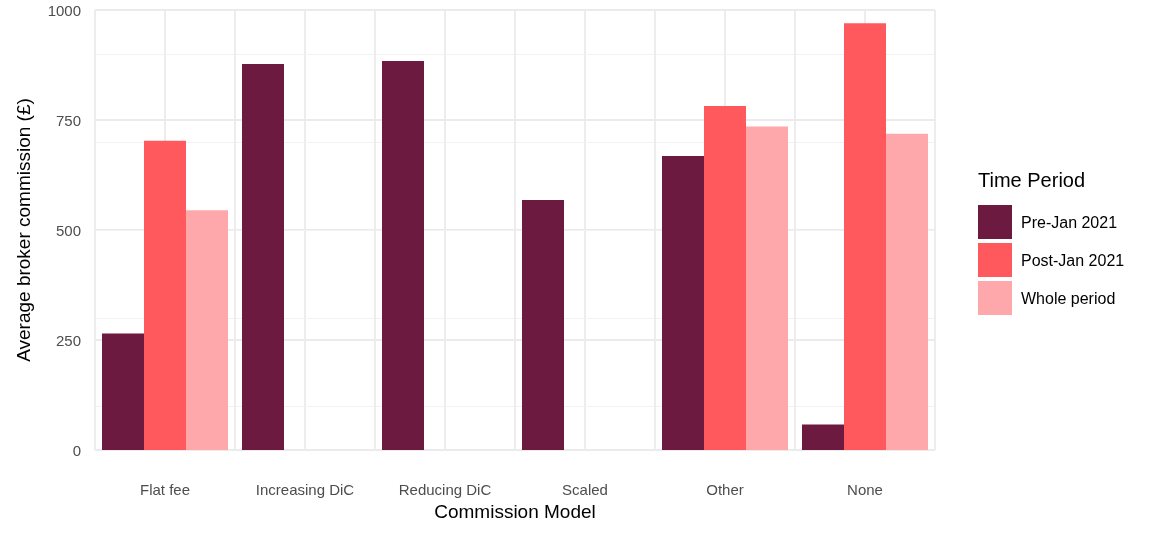  What do you see at coordinates (1032, 180) in the screenshot?
I see `legend-title: Time Period` at bounding box center [1032, 180].